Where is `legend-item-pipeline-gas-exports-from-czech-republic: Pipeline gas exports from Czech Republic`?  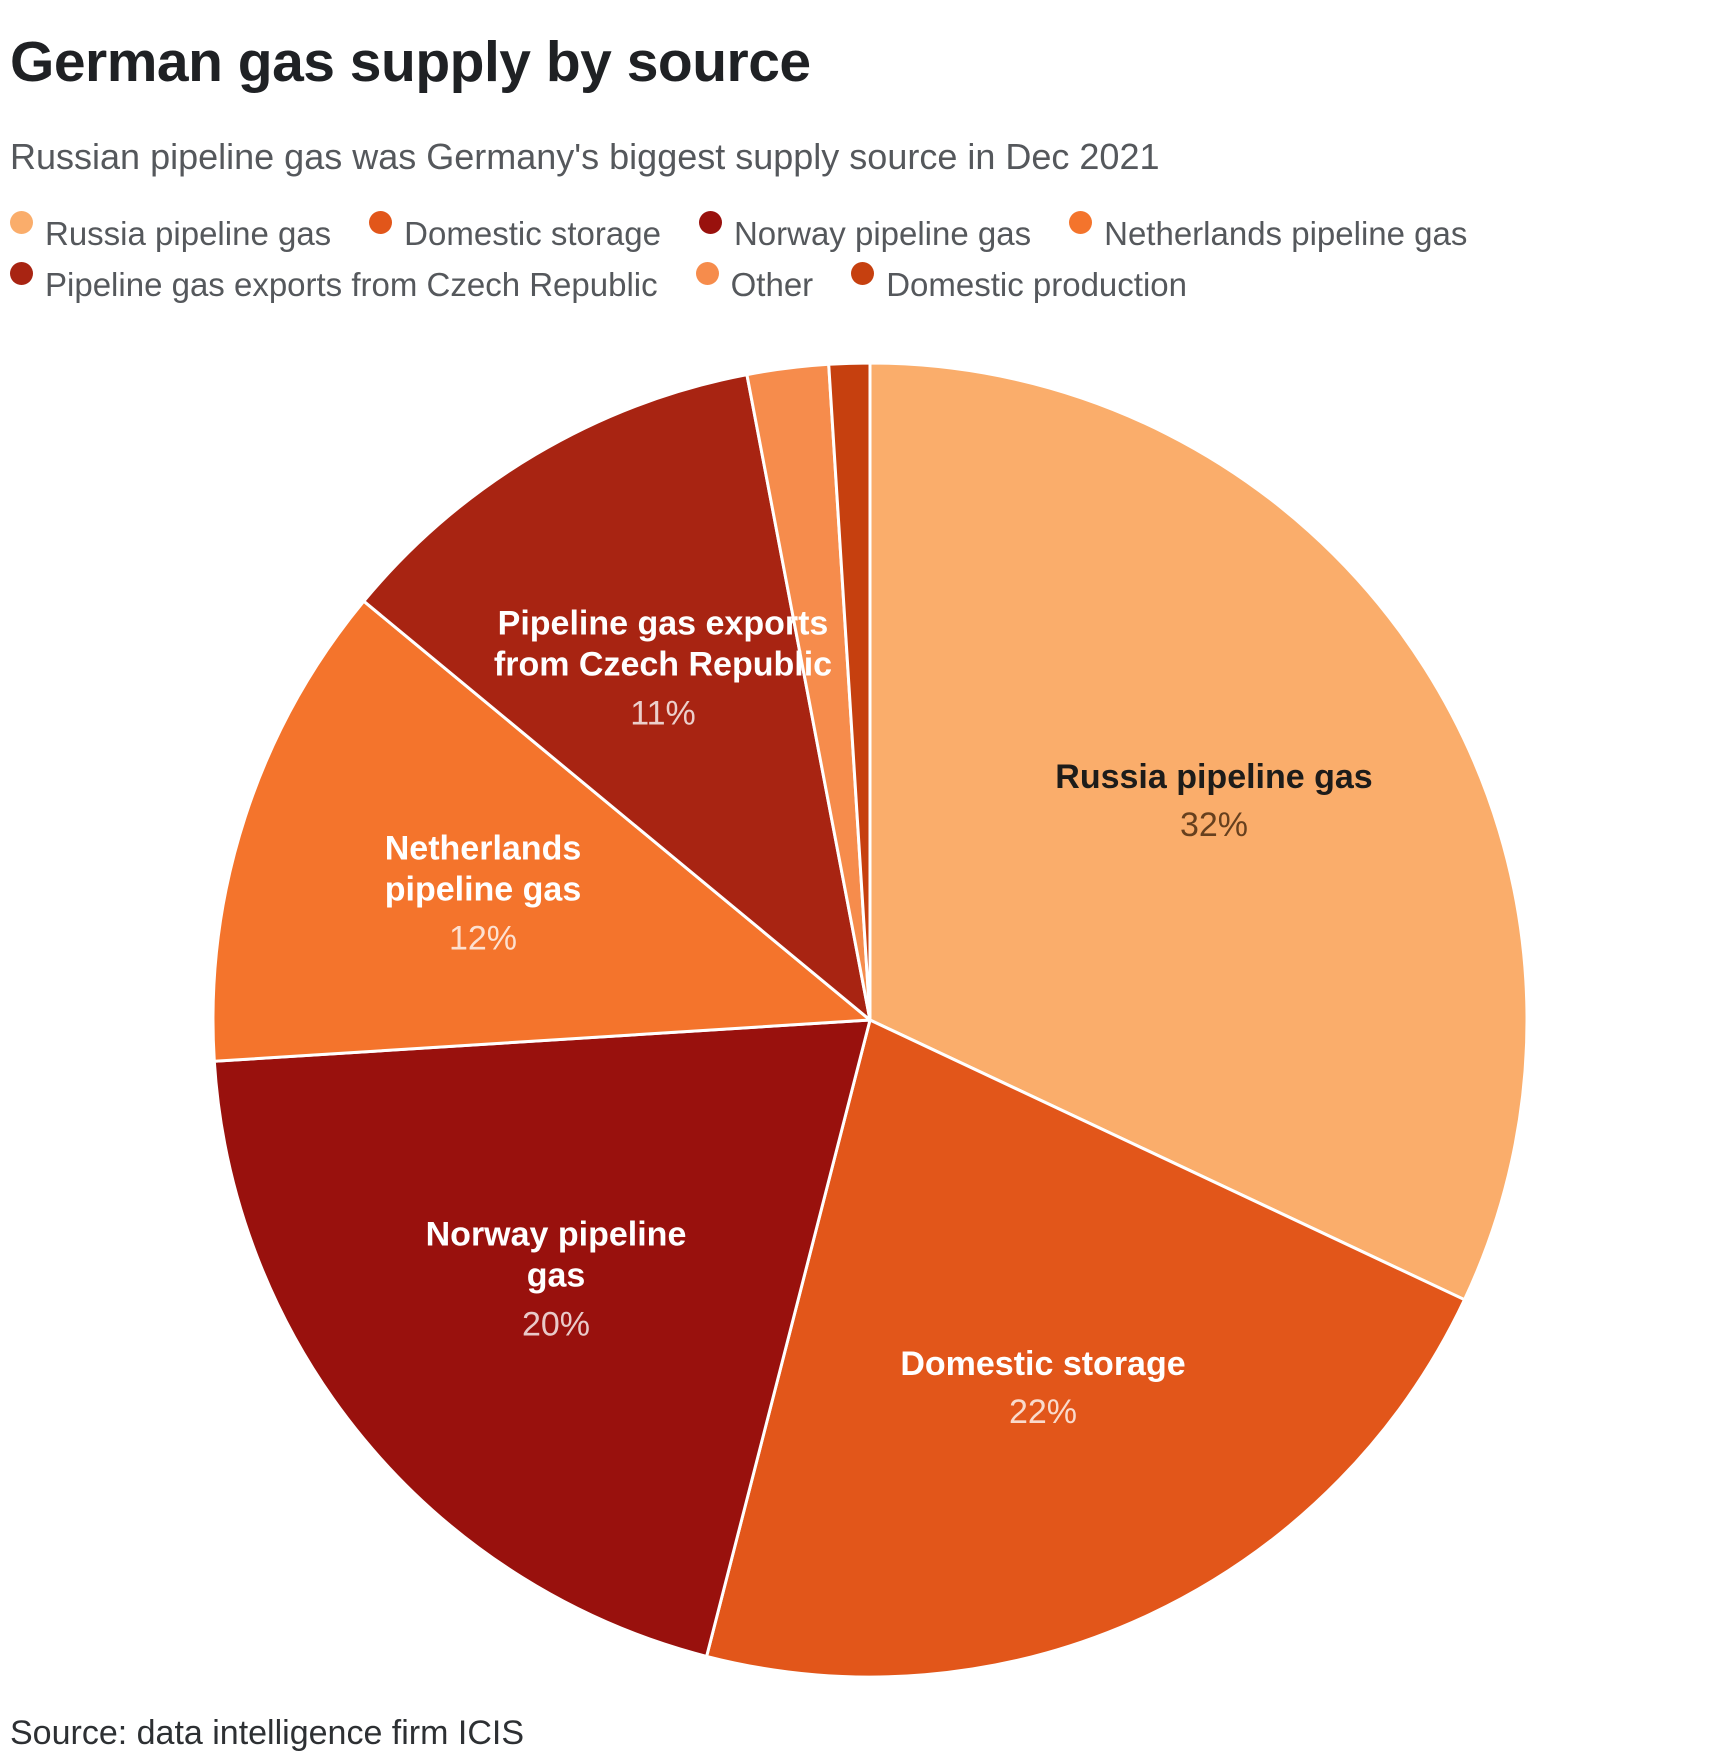
legend-item-pipeline-gas-exports-from-czech-republic: Pipeline gas exports from Czech Republic is located at coordinates (334, 283).